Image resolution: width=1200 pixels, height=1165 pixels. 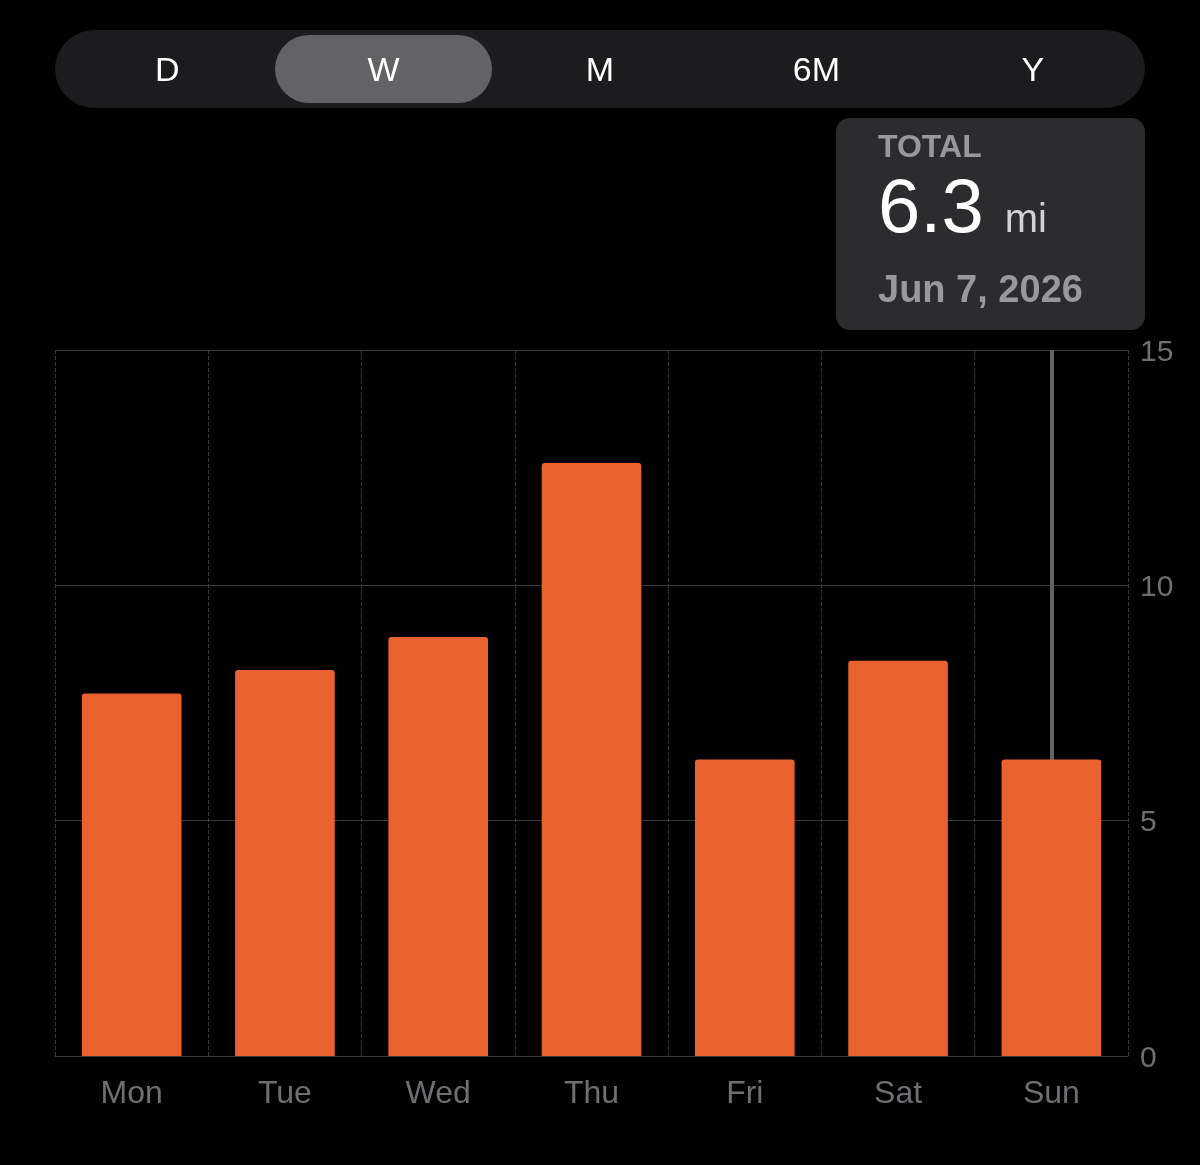 I want to click on segmented-control: D W M 6M Y, so click(x=600, y=69).